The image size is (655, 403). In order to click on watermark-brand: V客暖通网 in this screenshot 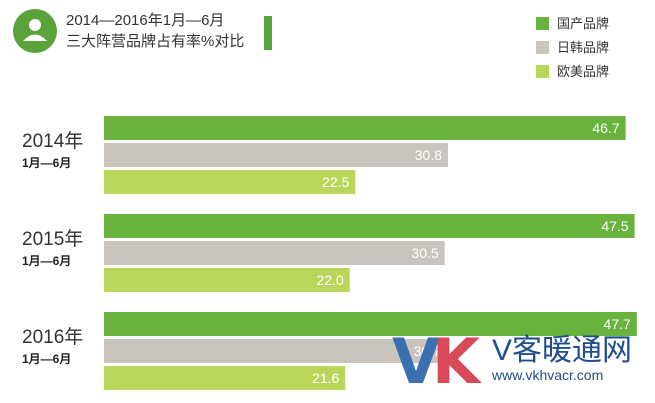, I will do `click(562, 350)`.